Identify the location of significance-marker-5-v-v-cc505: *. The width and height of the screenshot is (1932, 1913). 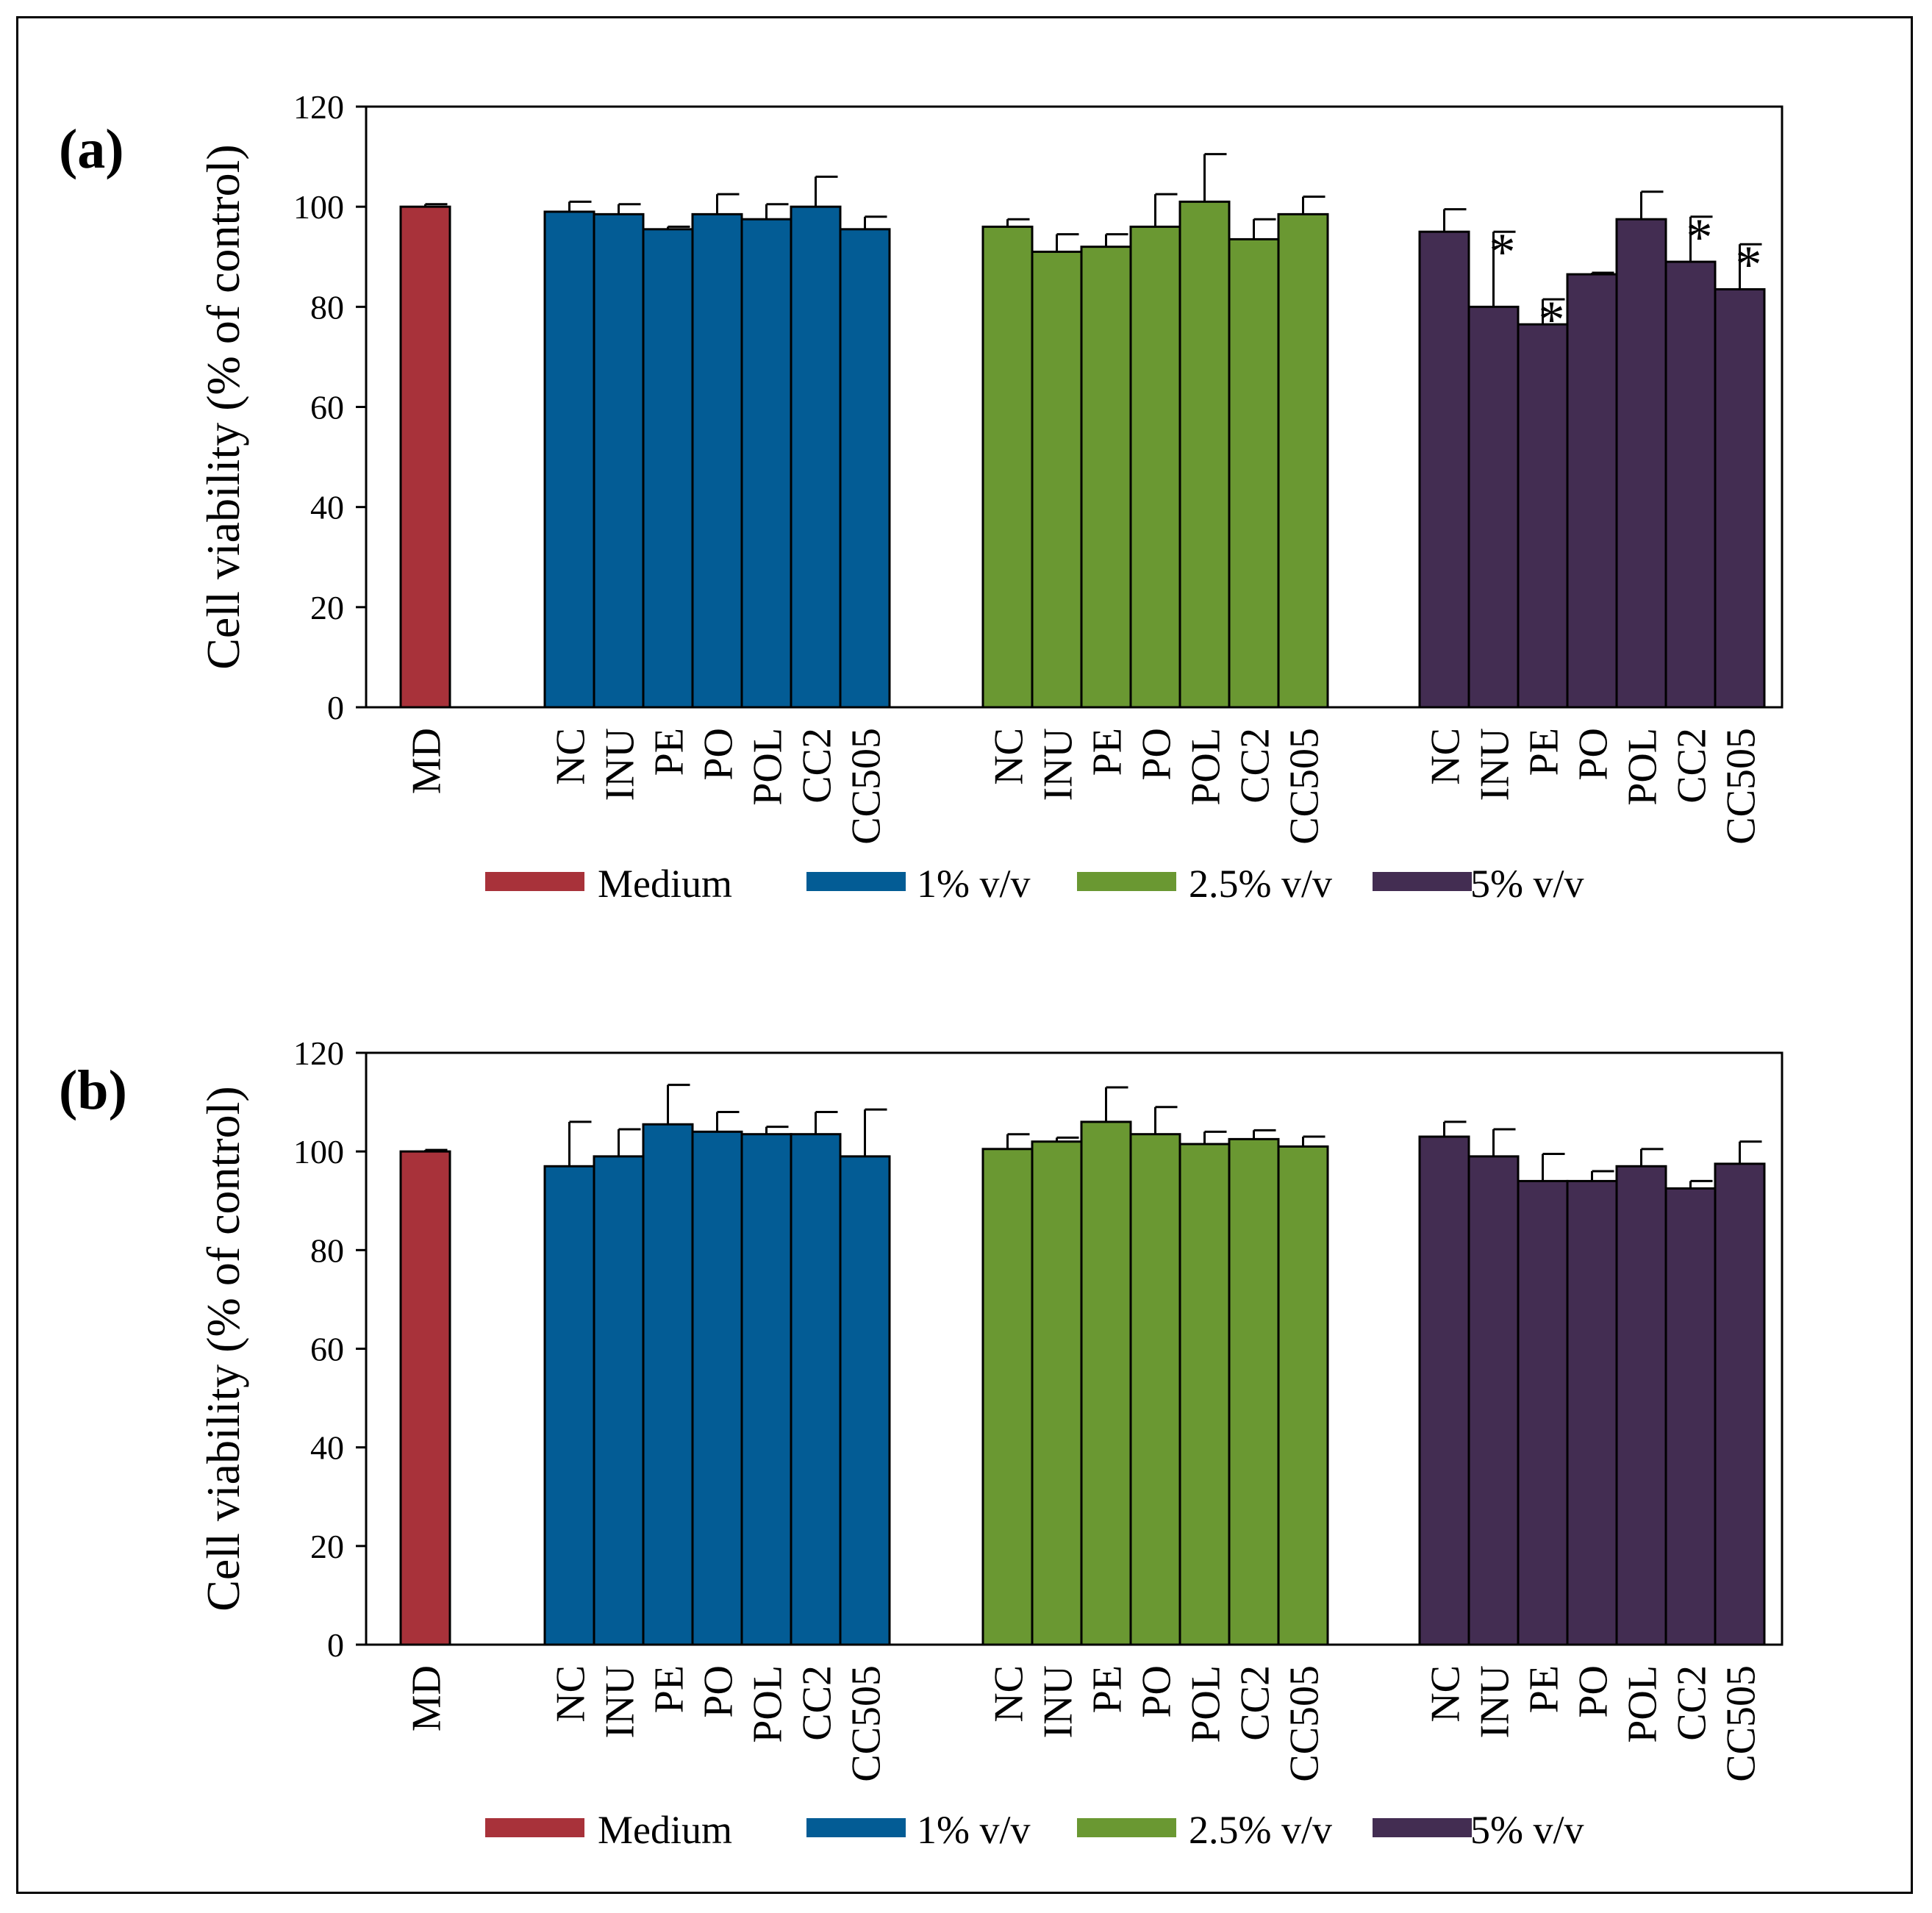
(1749, 265).